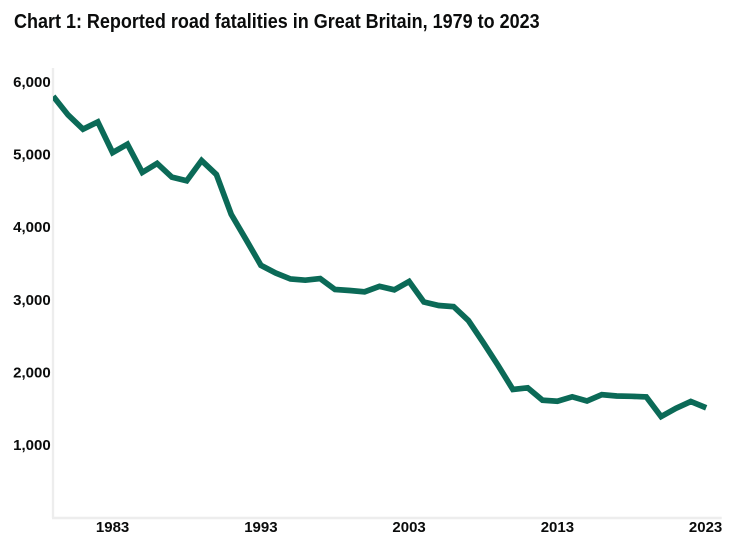 This screenshot has height=556, width=747. What do you see at coordinates (32, 372) in the screenshot?
I see `svg-text: 2,000` at bounding box center [32, 372].